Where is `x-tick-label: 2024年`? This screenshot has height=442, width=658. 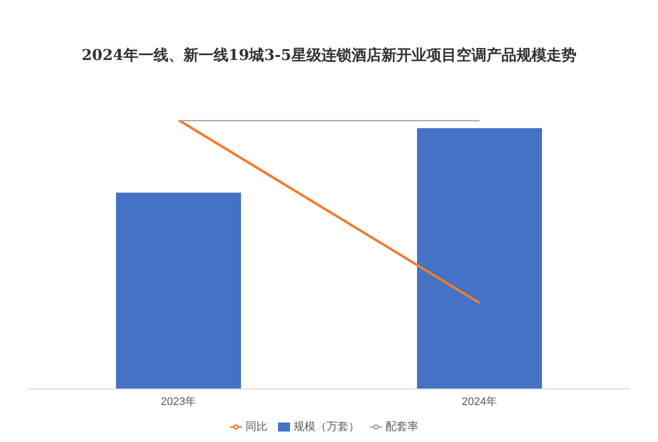
x-tick-label: 2024年 is located at coordinates (480, 402).